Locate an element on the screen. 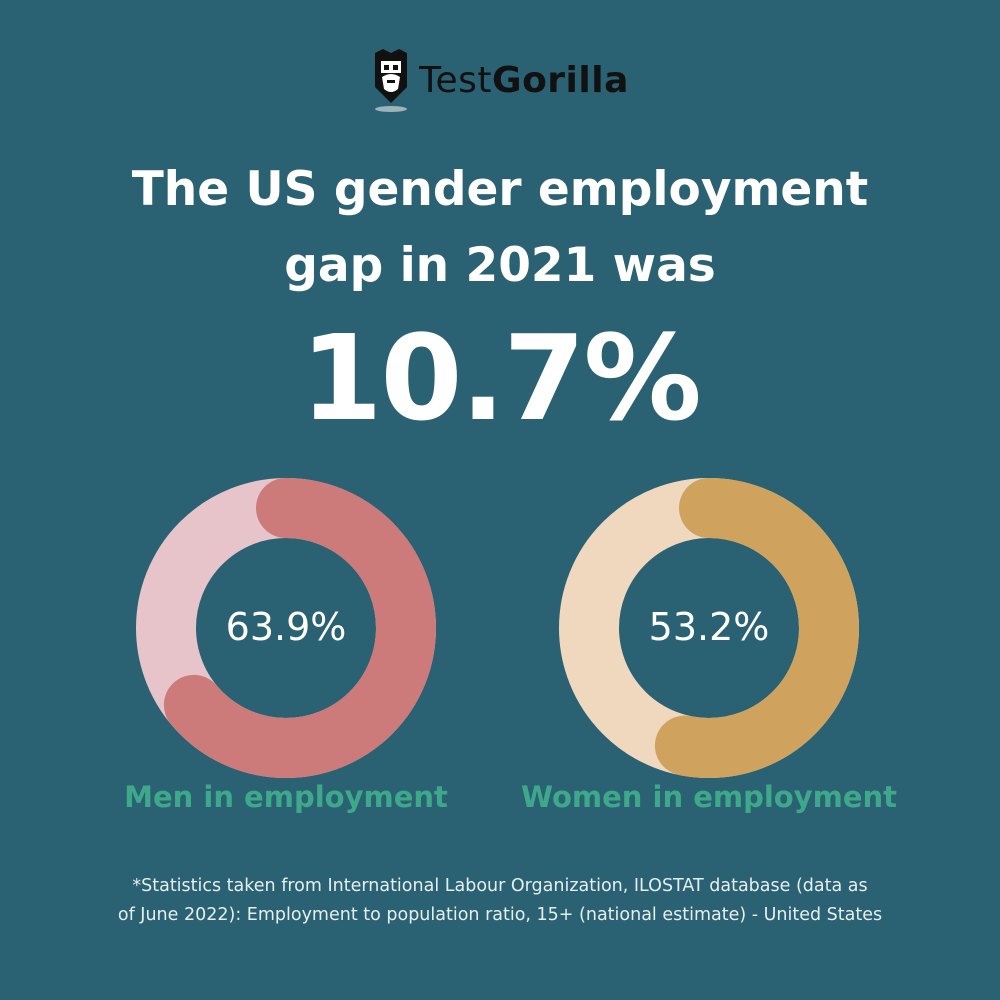  women-donut is located at coordinates (709, 628).